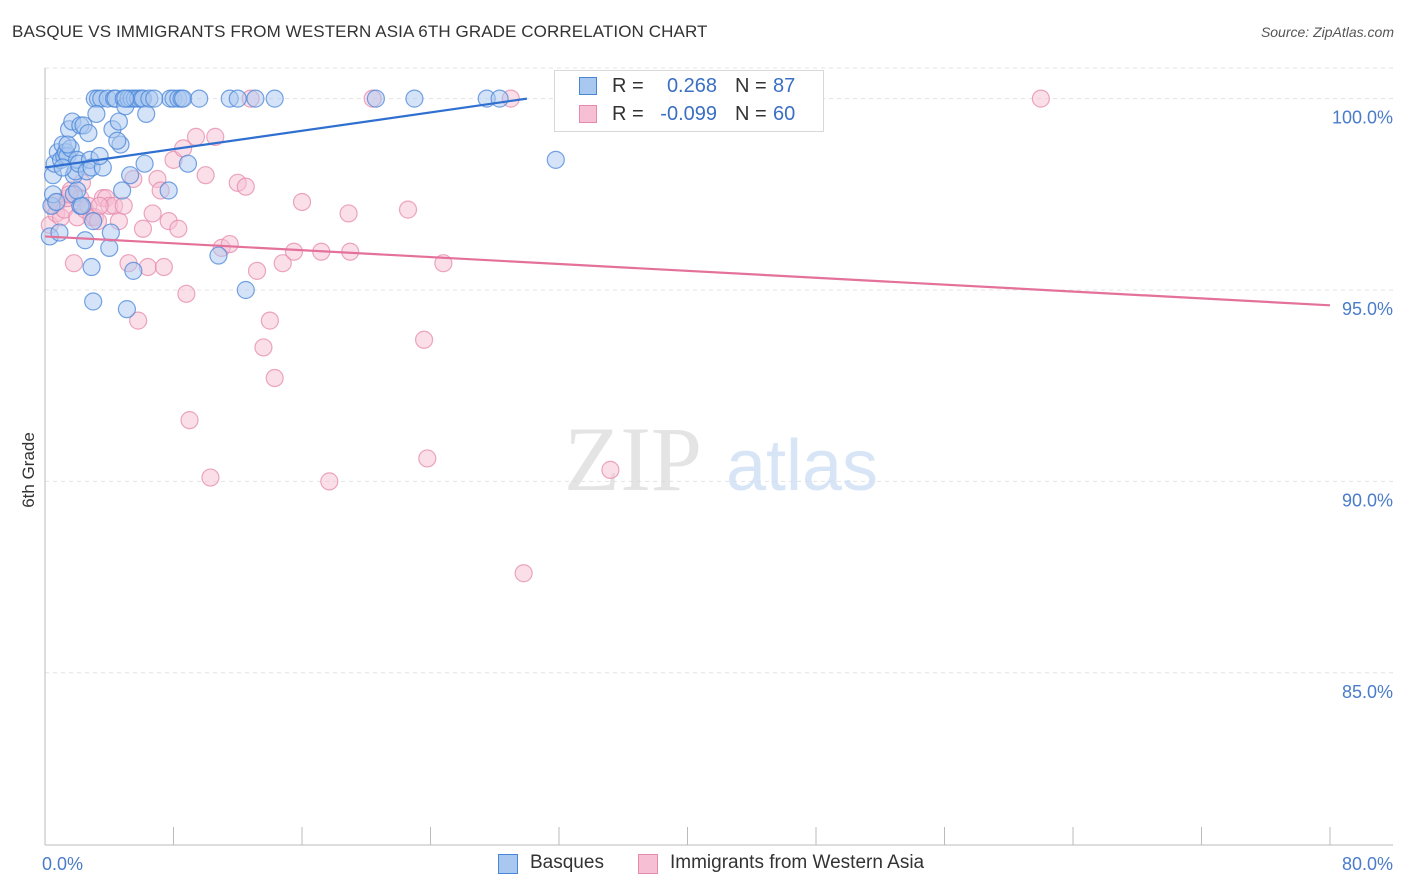 The height and width of the screenshot is (892, 1406). I want to click on y-tick-label: 100.0%, so click(1362, 118).